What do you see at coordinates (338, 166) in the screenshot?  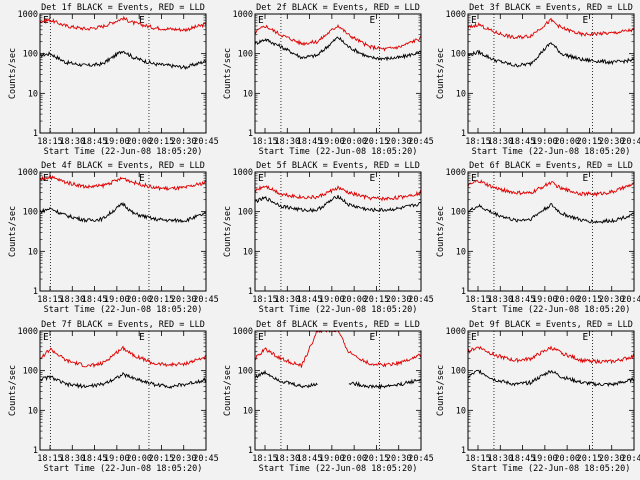 I see `panel-title: Det 5f BLACK = Events, RED = LLD` at bounding box center [338, 166].